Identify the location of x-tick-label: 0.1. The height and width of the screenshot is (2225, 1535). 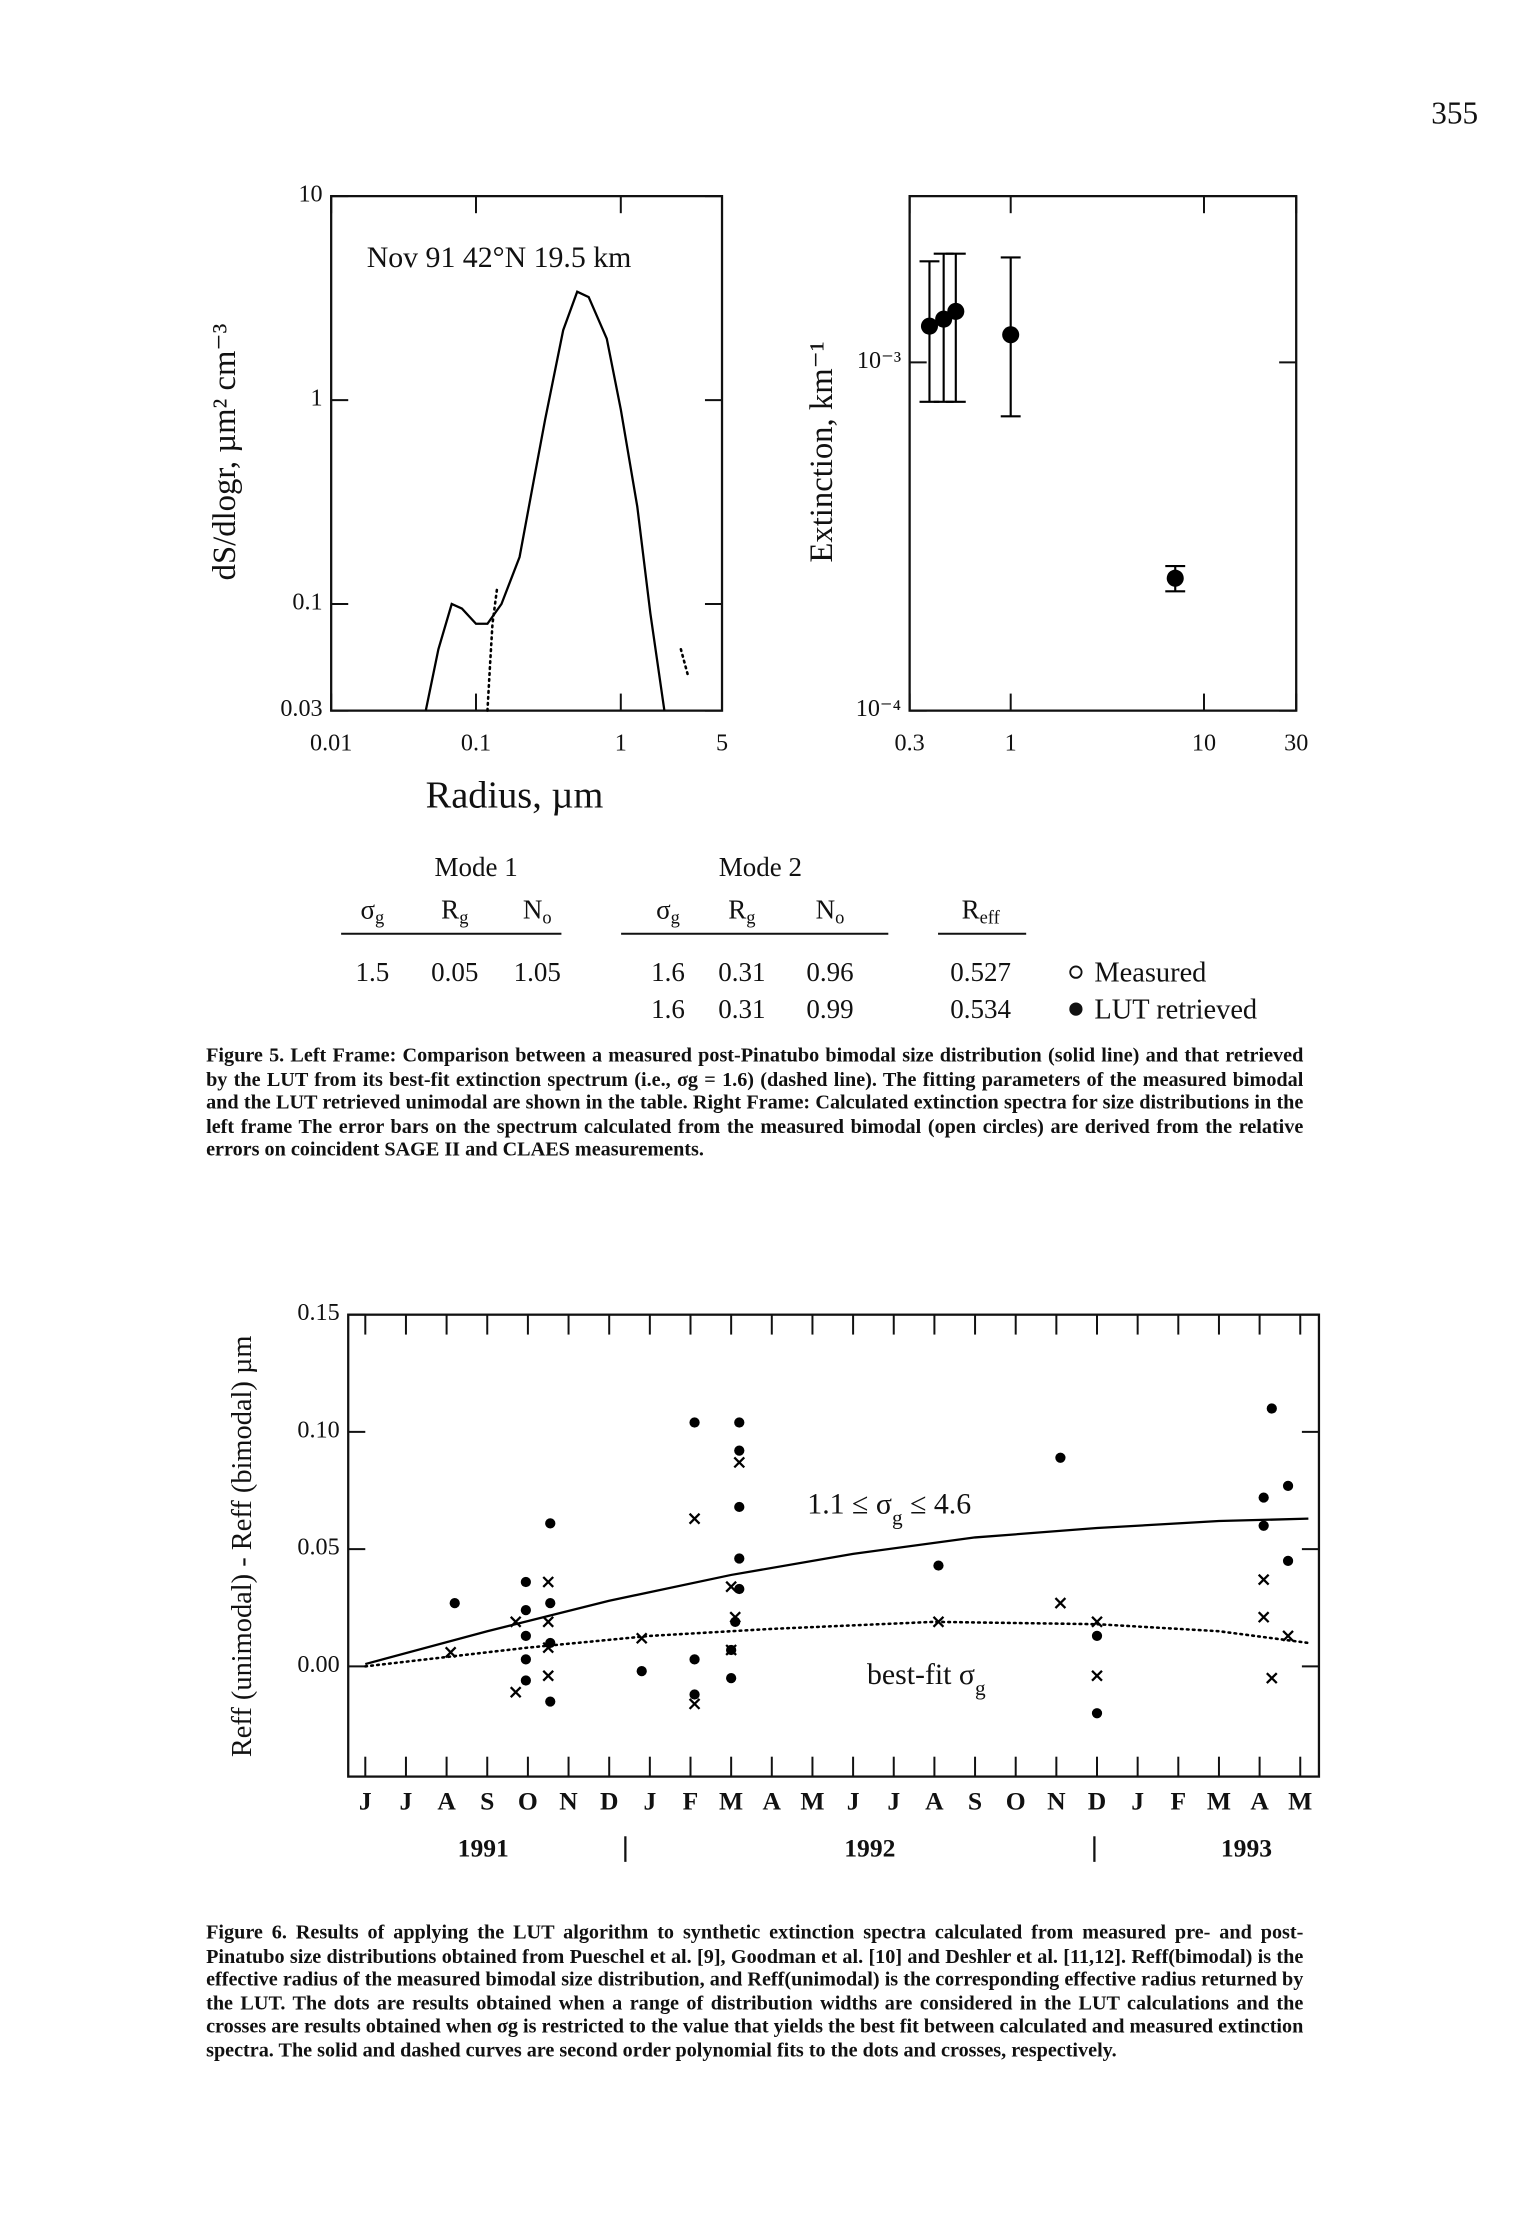
(476, 742).